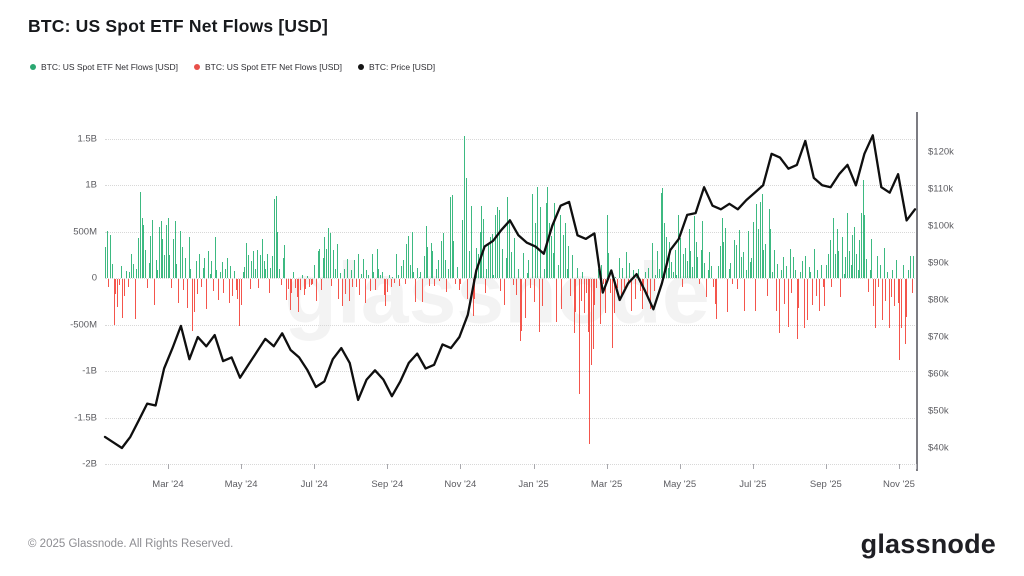 Image resolution: width=1024 pixels, height=576 pixels. What do you see at coordinates (825, 484) in the screenshot?
I see `x-axis-label: Sep '25` at bounding box center [825, 484].